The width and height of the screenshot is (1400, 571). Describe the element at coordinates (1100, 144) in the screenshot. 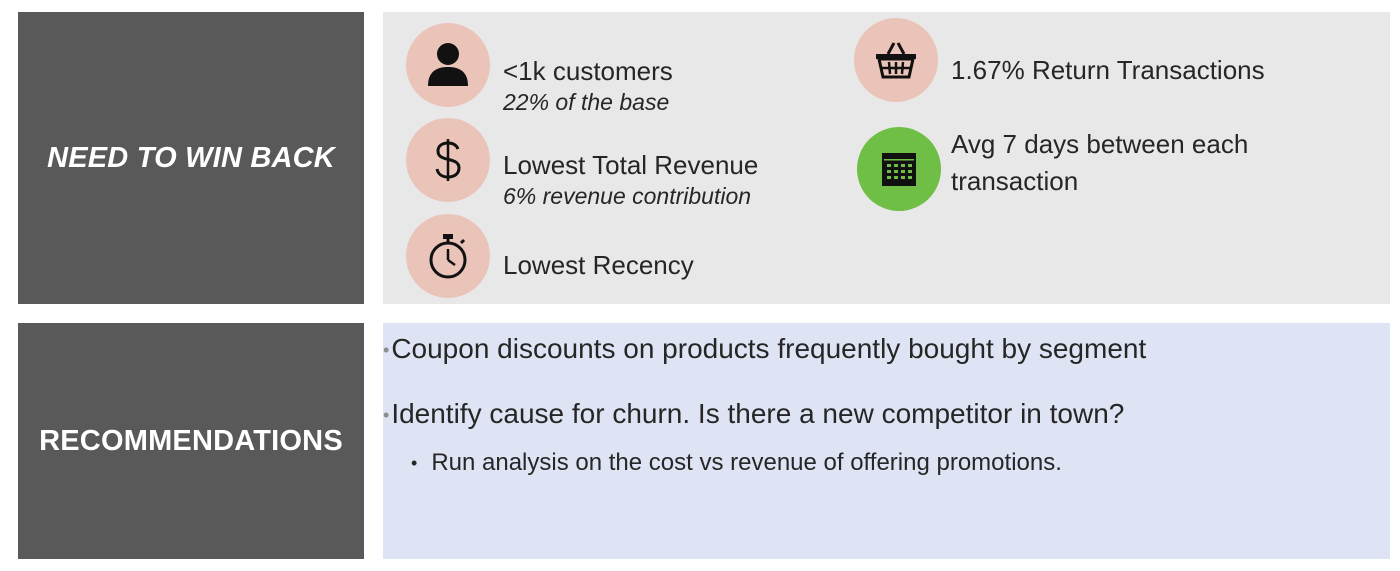

I see `stat-title-line1: Avg 7 days between each` at that location.